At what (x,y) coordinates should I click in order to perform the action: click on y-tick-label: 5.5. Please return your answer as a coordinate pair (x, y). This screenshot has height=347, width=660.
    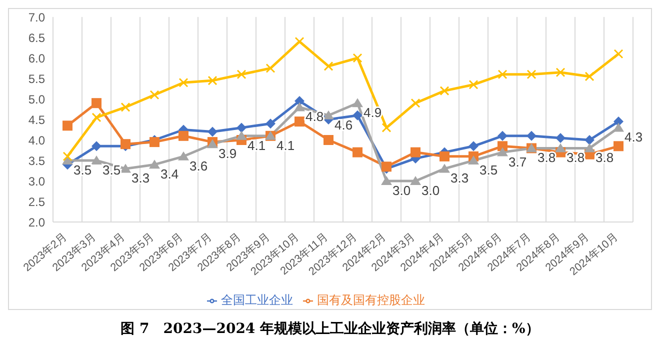
    Looking at the image, I should click on (37, 79).